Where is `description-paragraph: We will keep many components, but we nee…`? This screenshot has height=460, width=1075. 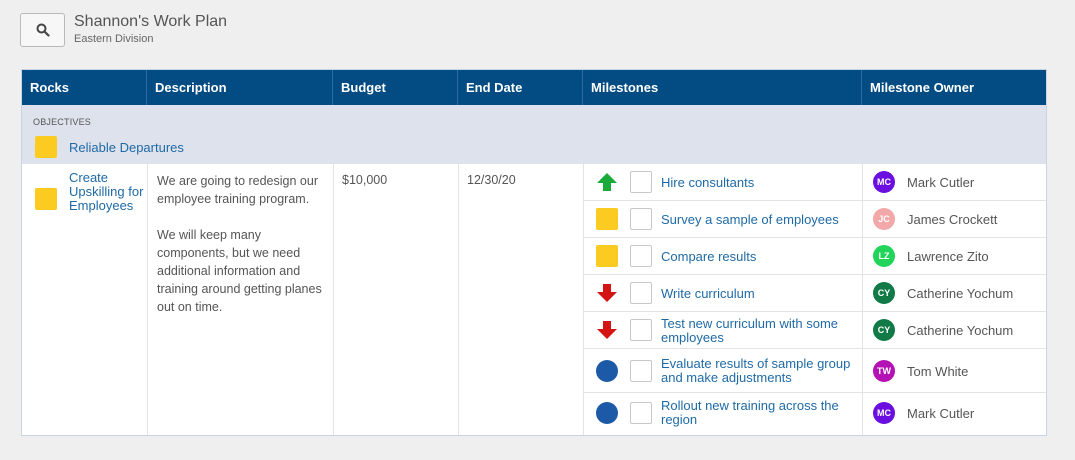 description-paragraph: We will keep many components, but we nee… is located at coordinates (239, 271).